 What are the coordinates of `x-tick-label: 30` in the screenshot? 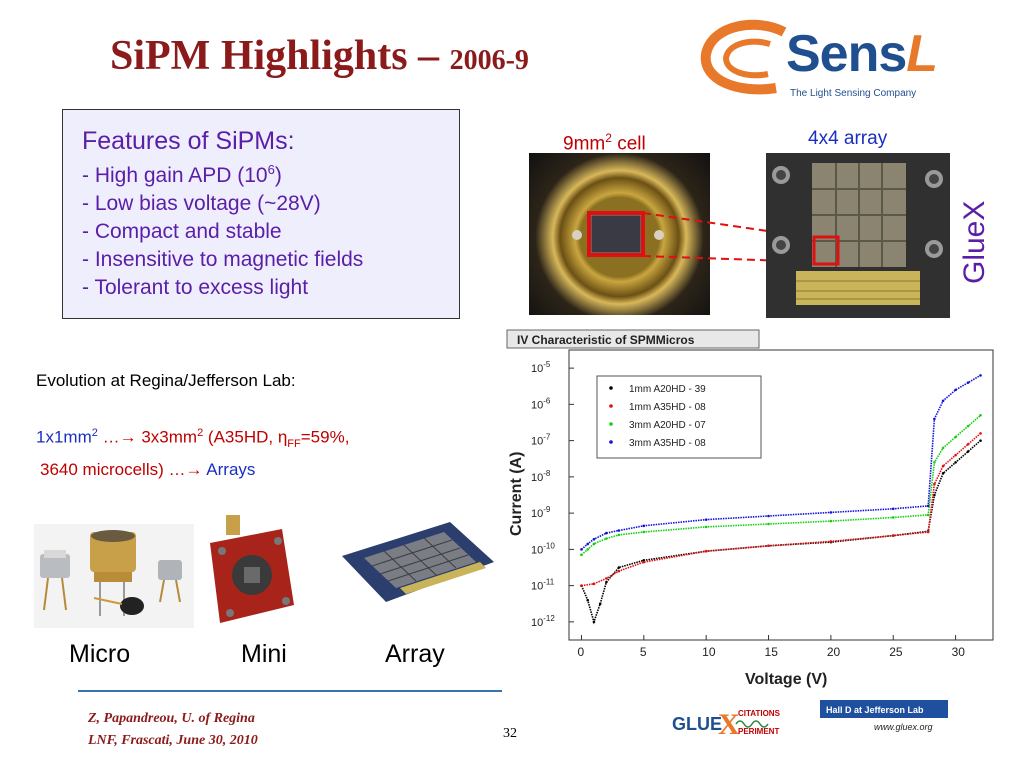 It's located at (959, 652).